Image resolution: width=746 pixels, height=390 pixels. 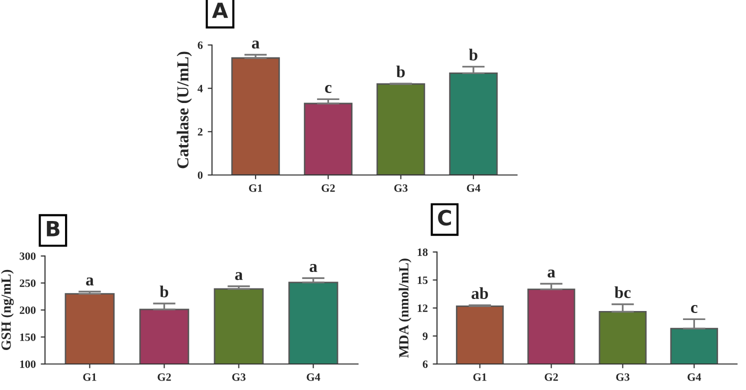 I want to click on y-tick-label: 4, so click(x=200, y=88).